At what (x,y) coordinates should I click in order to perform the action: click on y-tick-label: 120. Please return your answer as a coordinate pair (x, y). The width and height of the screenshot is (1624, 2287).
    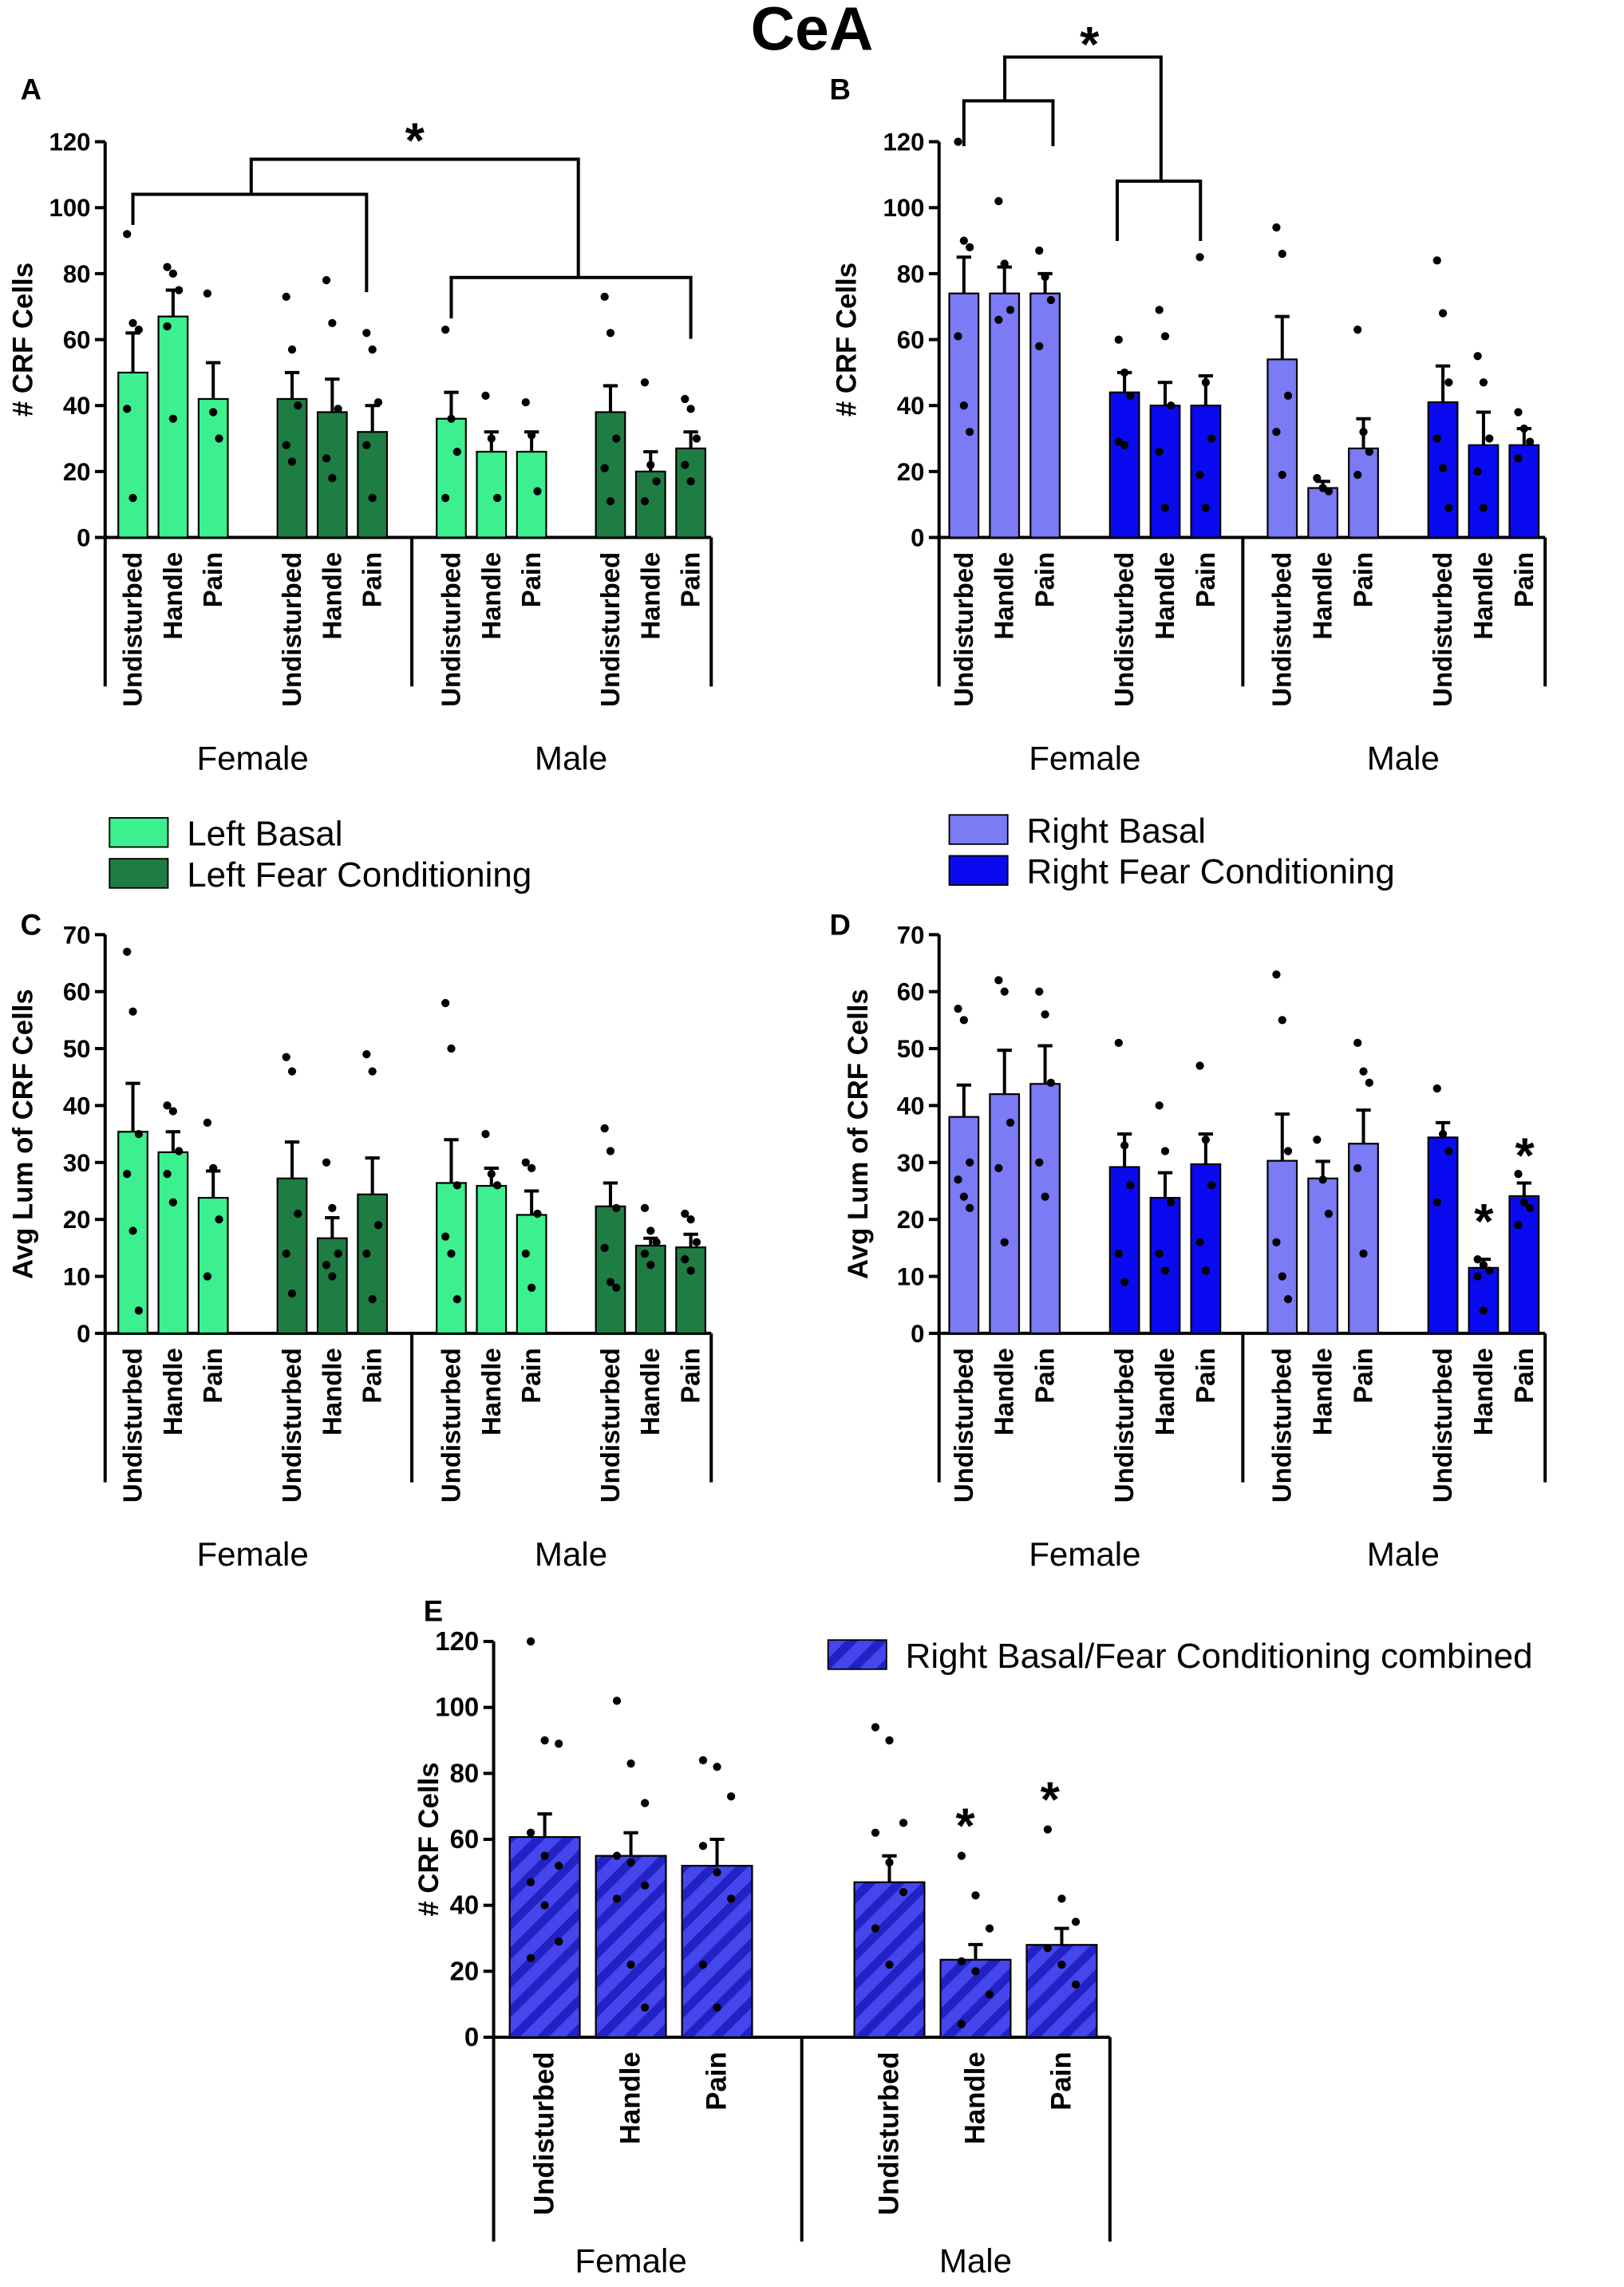
    Looking at the image, I should click on (70, 142).